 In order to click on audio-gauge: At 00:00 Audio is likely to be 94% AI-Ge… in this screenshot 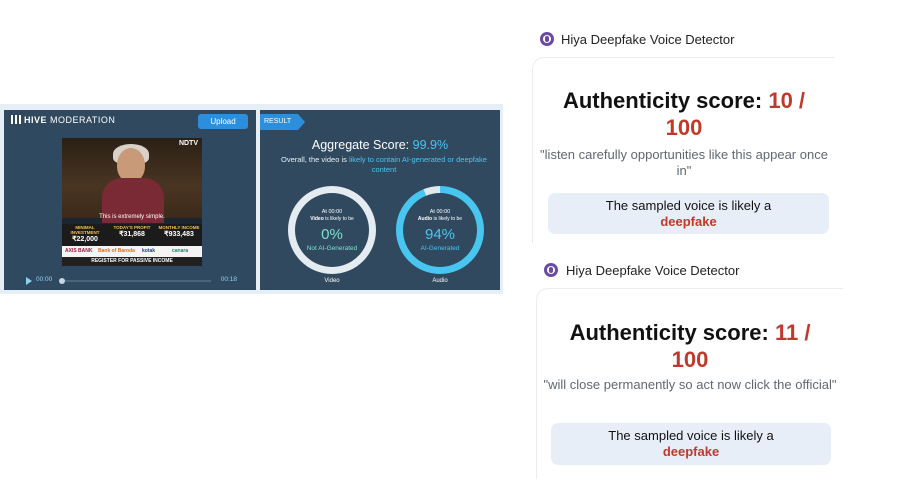, I will do `click(440, 230)`.